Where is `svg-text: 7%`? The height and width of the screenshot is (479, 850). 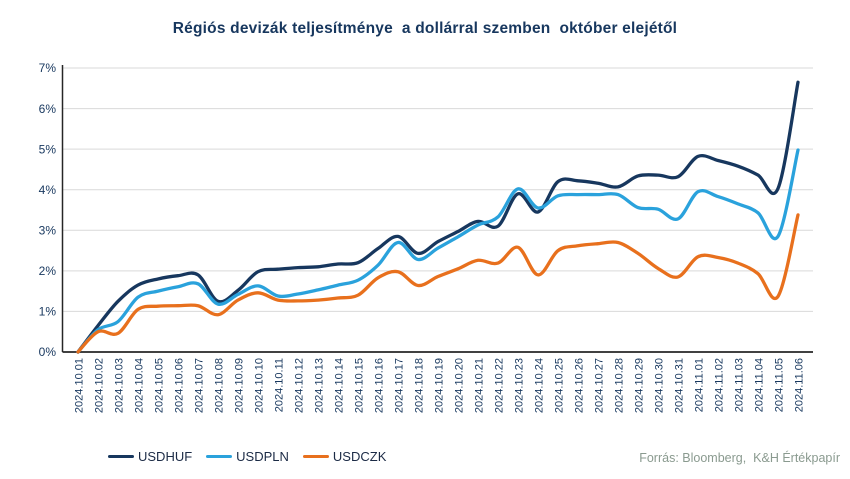
svg-text: 7% is located at coordinates (48, 68).